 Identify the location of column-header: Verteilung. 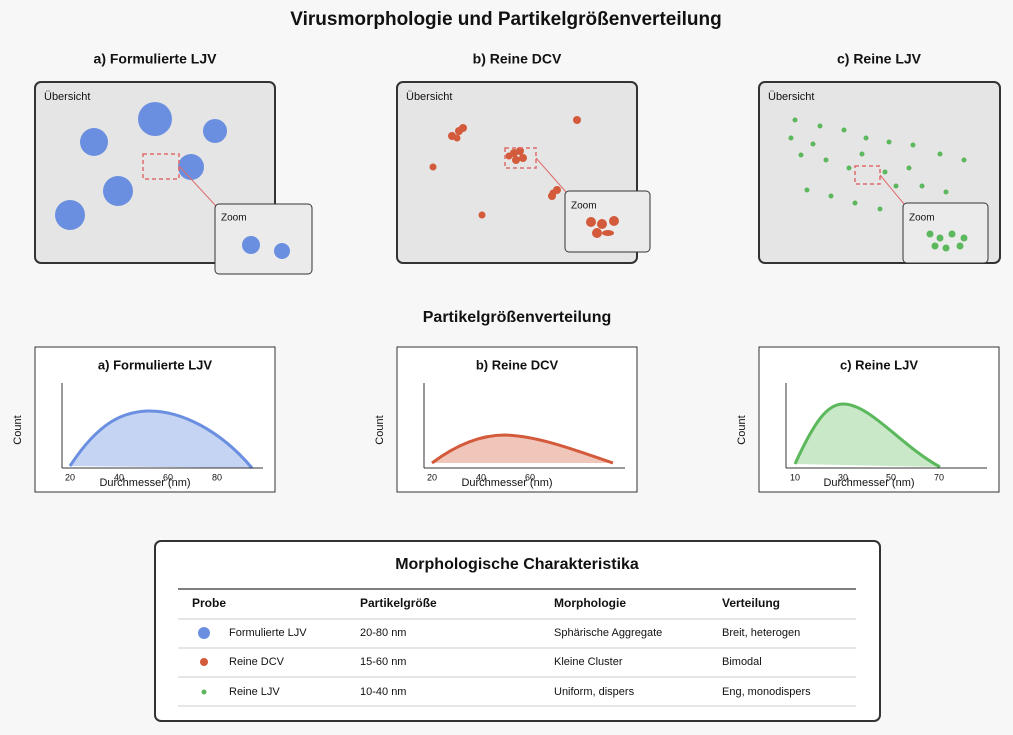
(751, 603).